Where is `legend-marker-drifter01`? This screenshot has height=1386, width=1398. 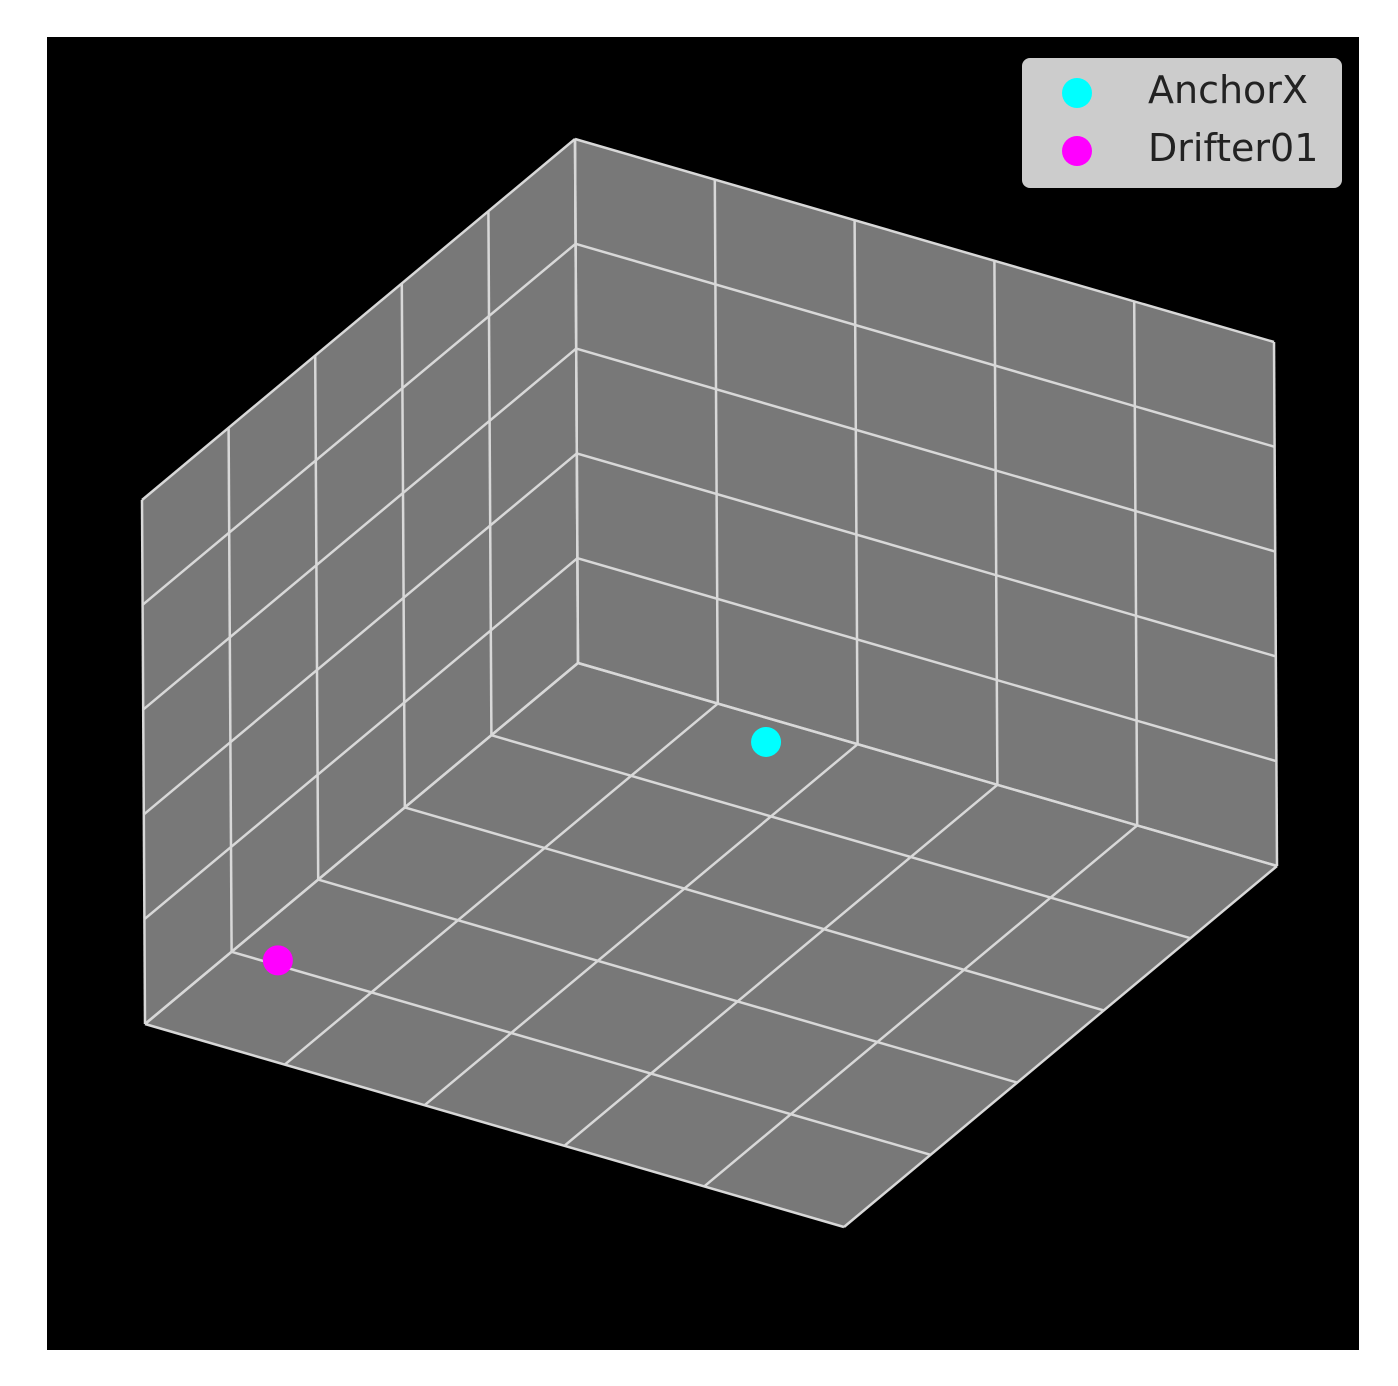 legend-marker-drifter01 is located at coordinates (1077, 151).